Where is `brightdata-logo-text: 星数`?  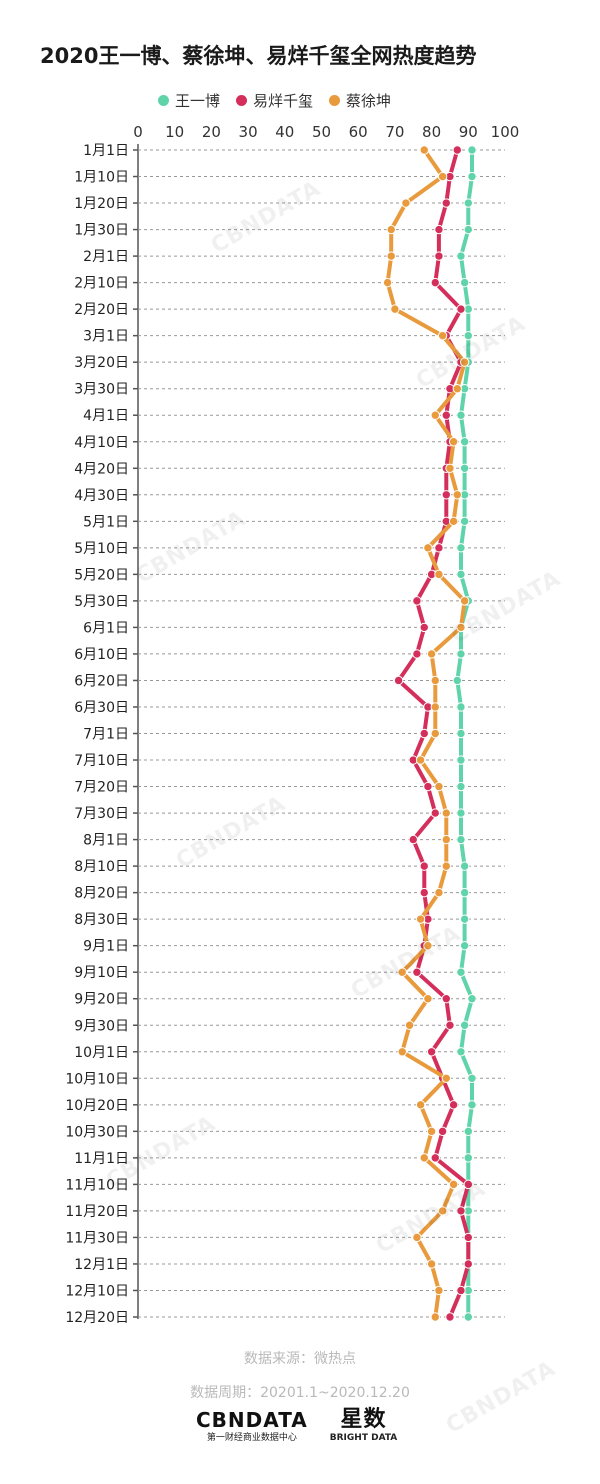 brightdata-logo-text: 星数 is located at coordinates (363, 1419).